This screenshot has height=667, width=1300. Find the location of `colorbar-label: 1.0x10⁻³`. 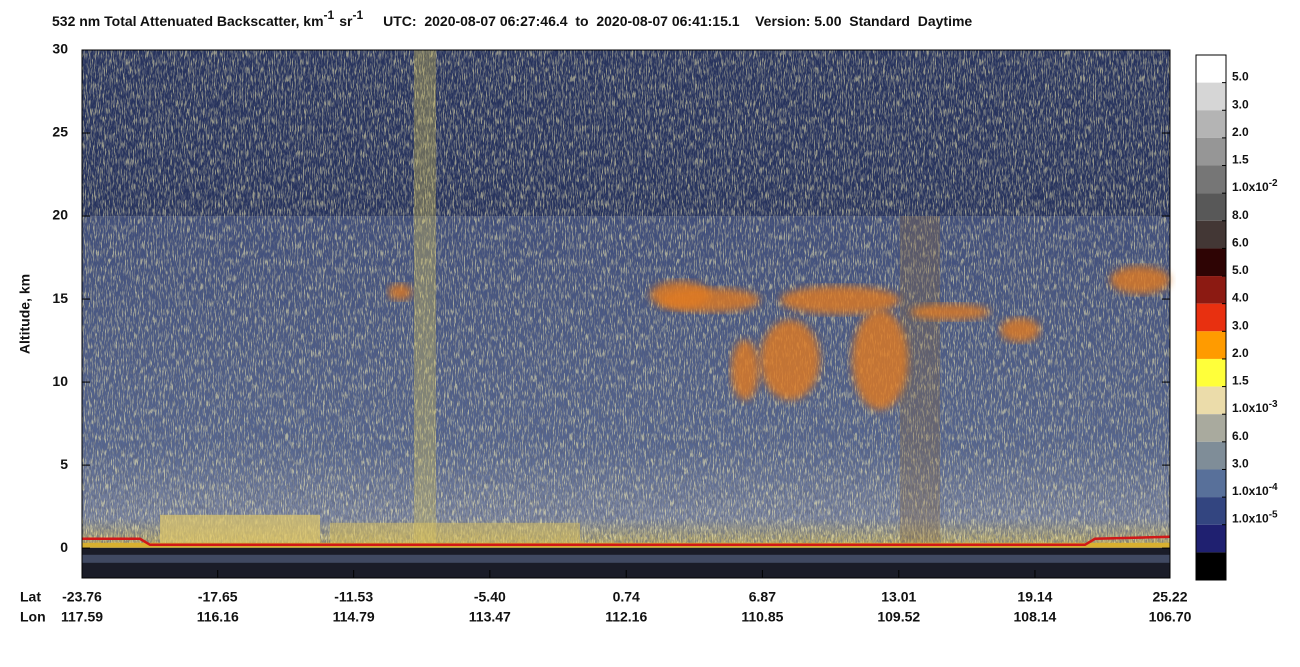

colorbar-label: 1.0x10⁻³ is located at coordinates (1255, 407).